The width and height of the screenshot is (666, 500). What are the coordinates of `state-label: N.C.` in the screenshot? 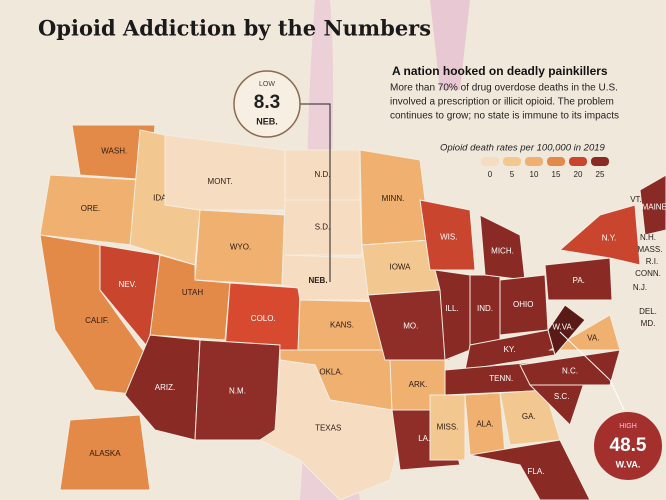 It's located at (570, 370).